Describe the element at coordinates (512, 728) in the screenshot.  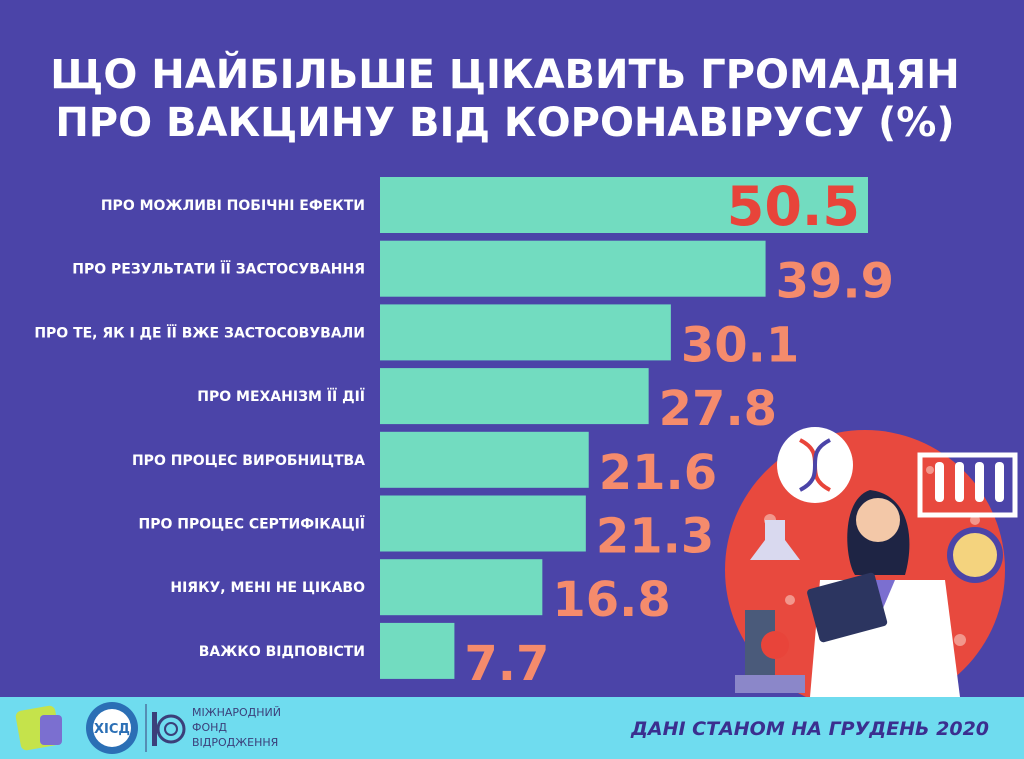
I see `footer-band` at that location.